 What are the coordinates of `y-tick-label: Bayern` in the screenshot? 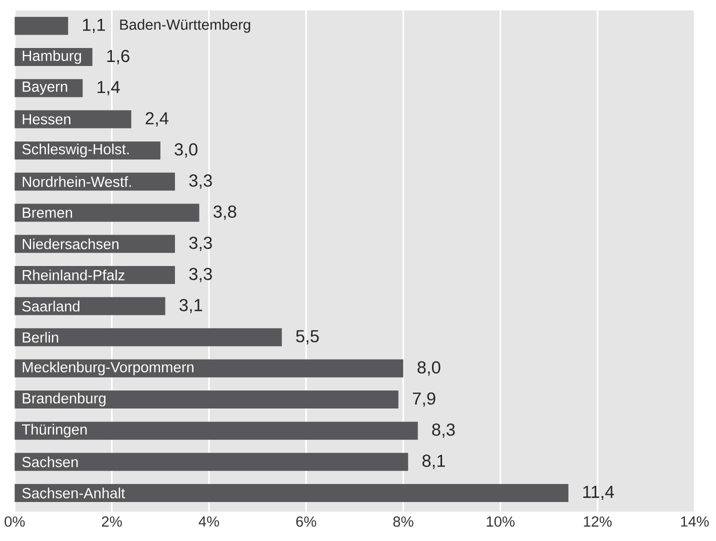 It's located at (45, 88).